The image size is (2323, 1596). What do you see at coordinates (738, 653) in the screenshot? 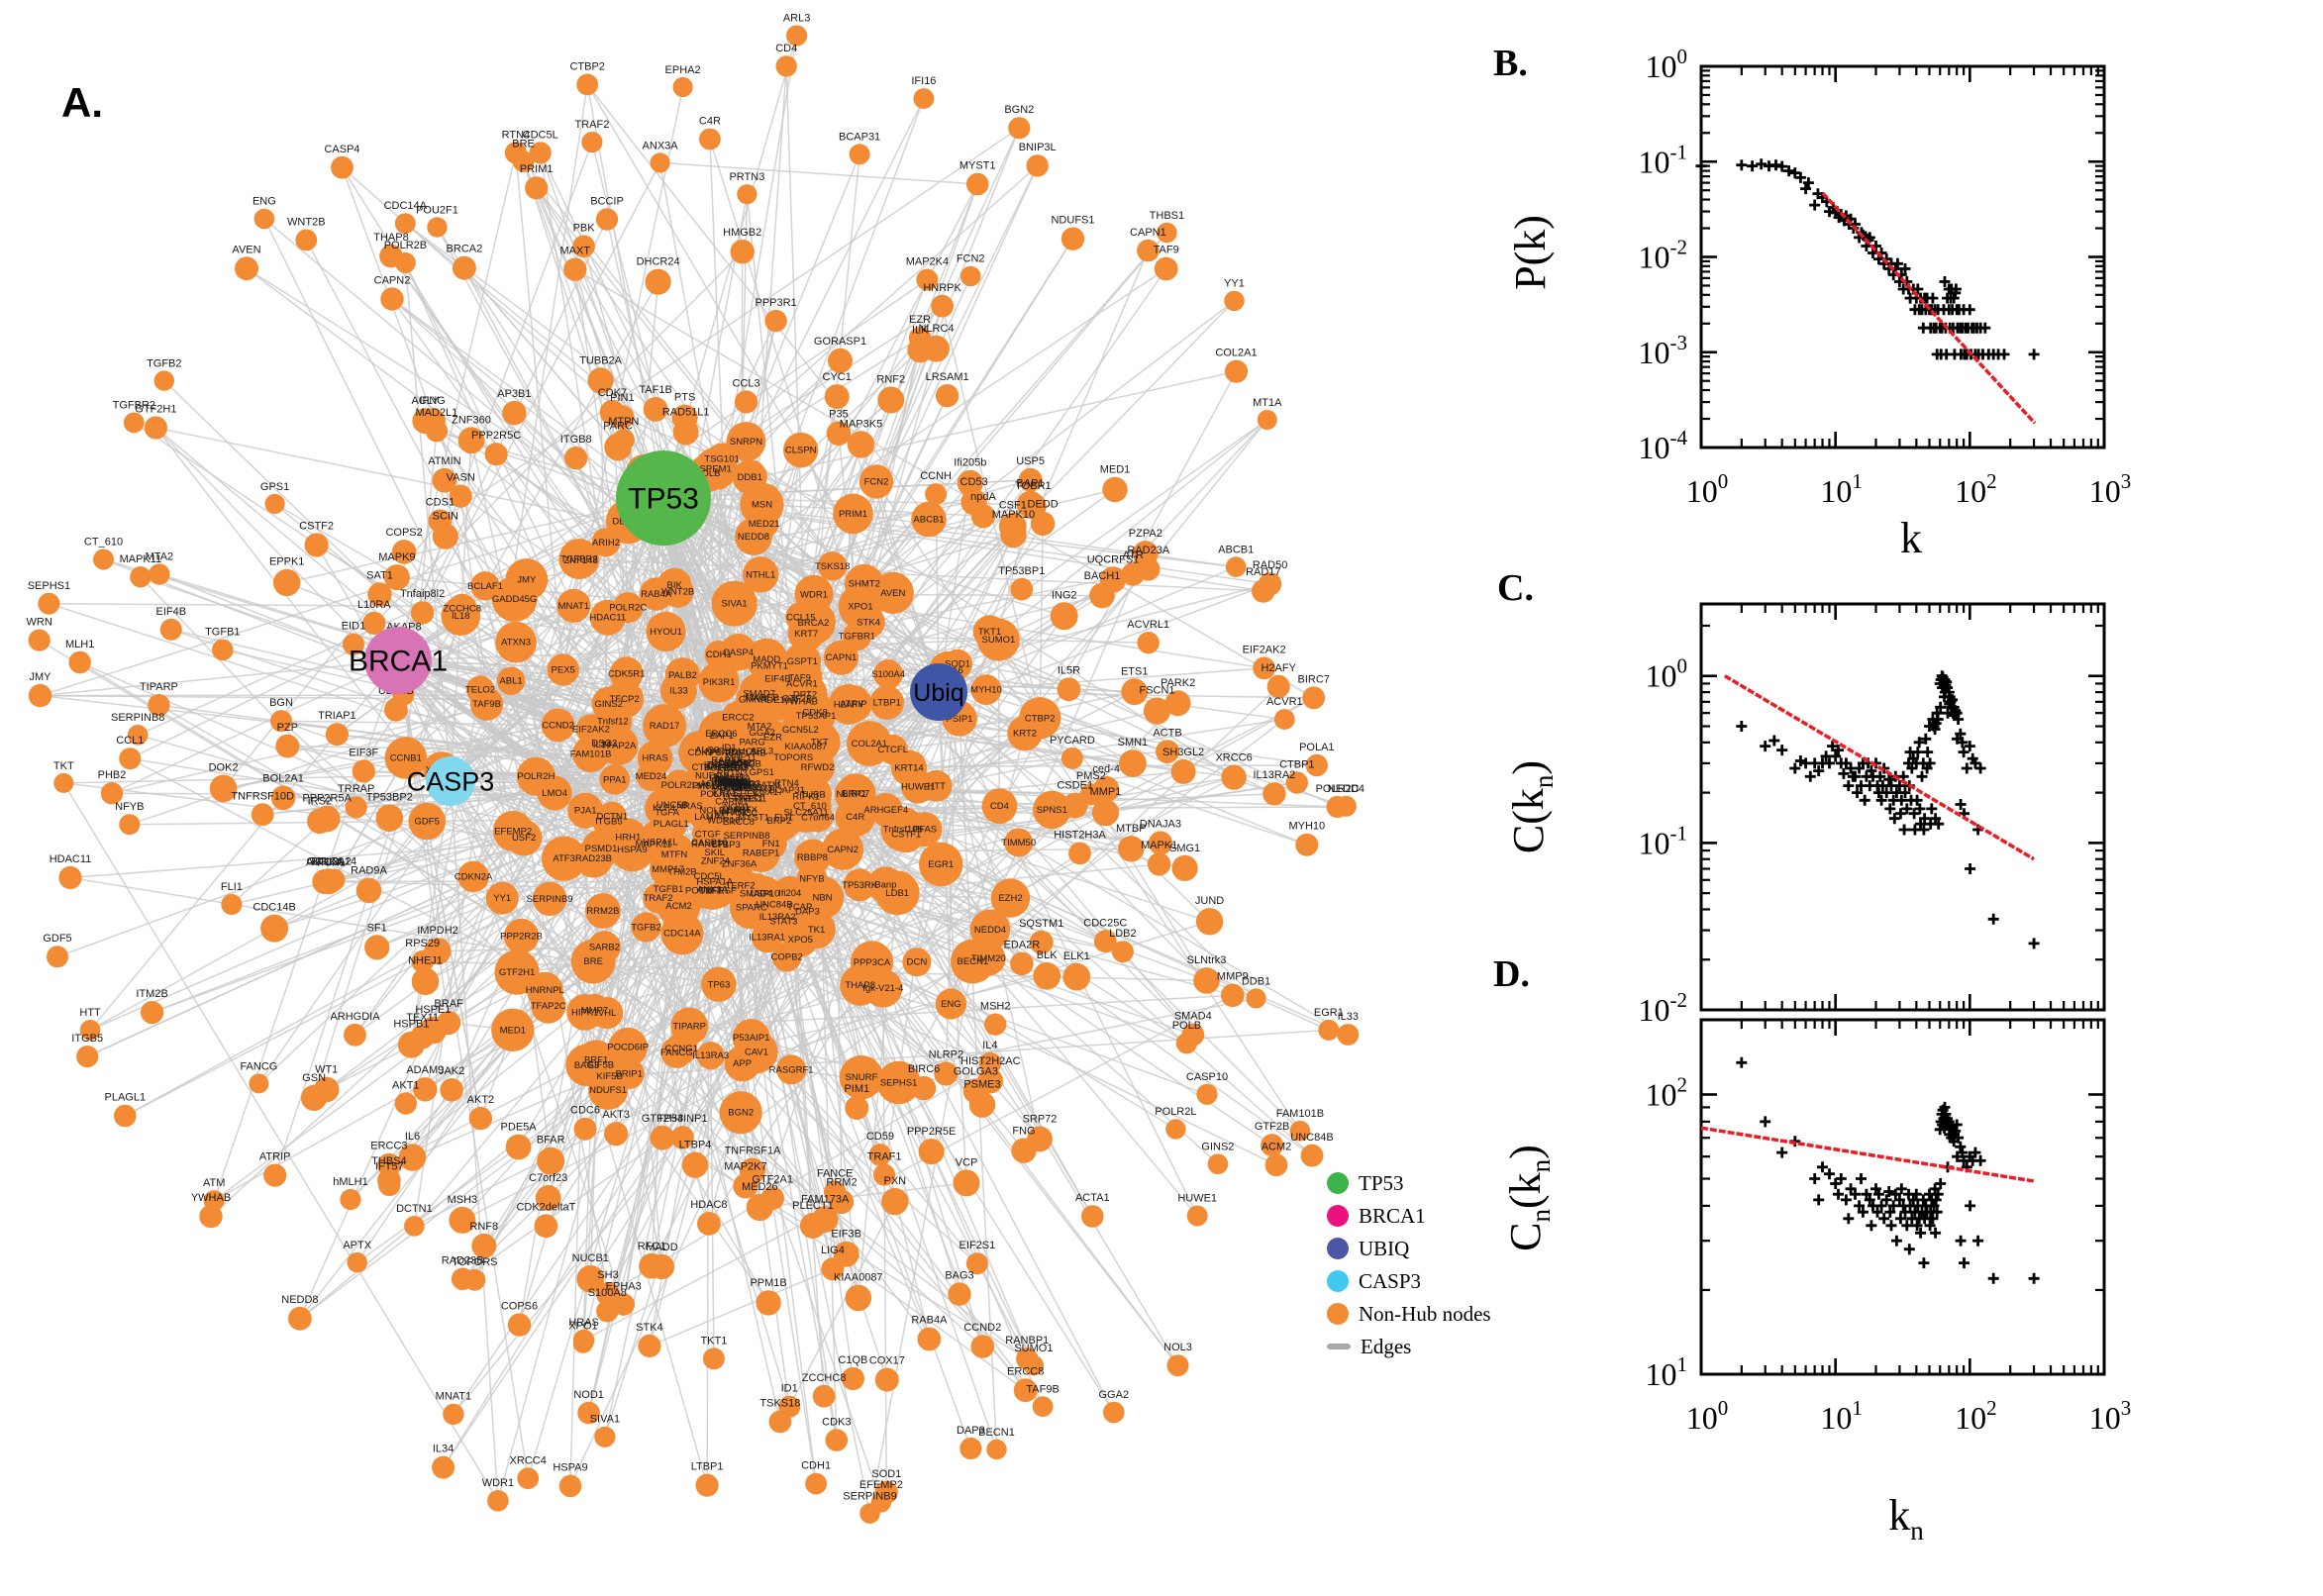
I see `network-node-label: CASP4` at bounding box center [738, 653].